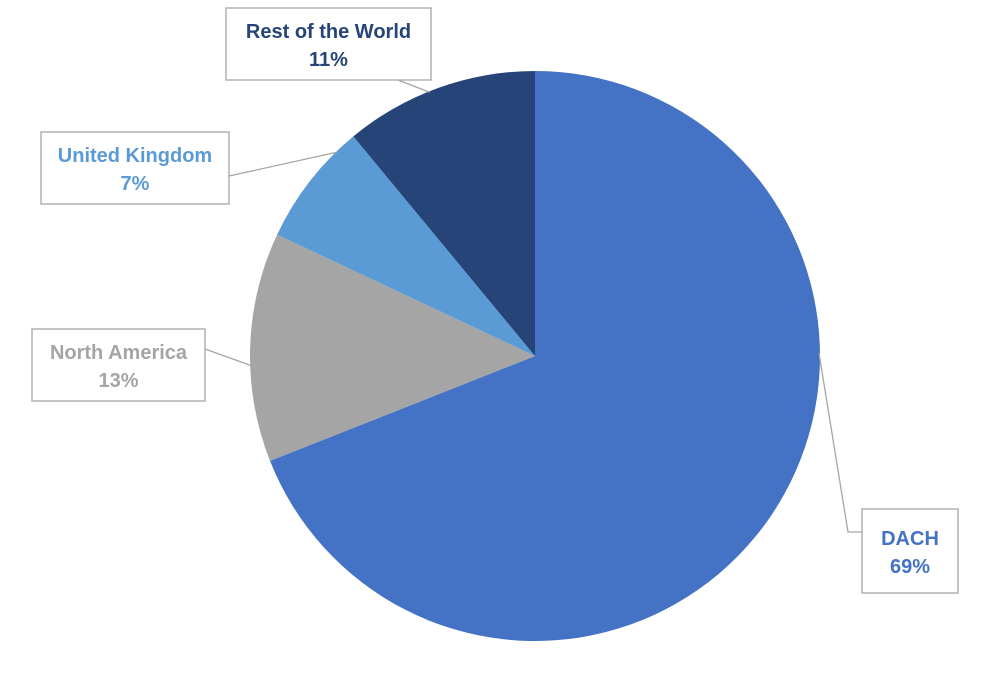  What do you see at coordinates (910, 539) in the screenshot?
I see `category-label-dach: DACH` at bounding box center [910, 539].